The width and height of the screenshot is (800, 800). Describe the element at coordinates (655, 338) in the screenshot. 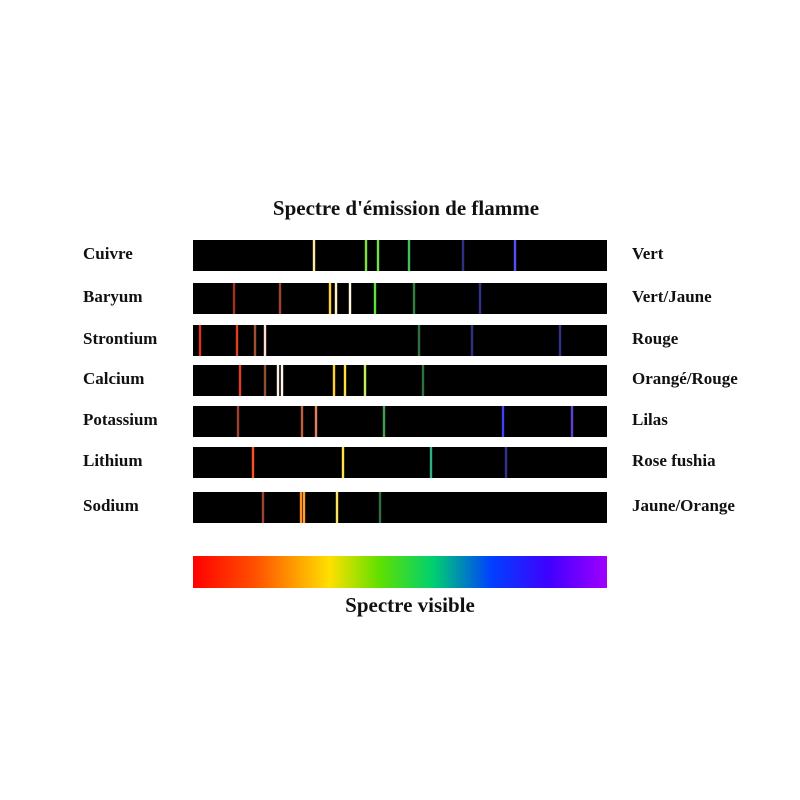

I see `flame-color-label: Rouge` at that location.